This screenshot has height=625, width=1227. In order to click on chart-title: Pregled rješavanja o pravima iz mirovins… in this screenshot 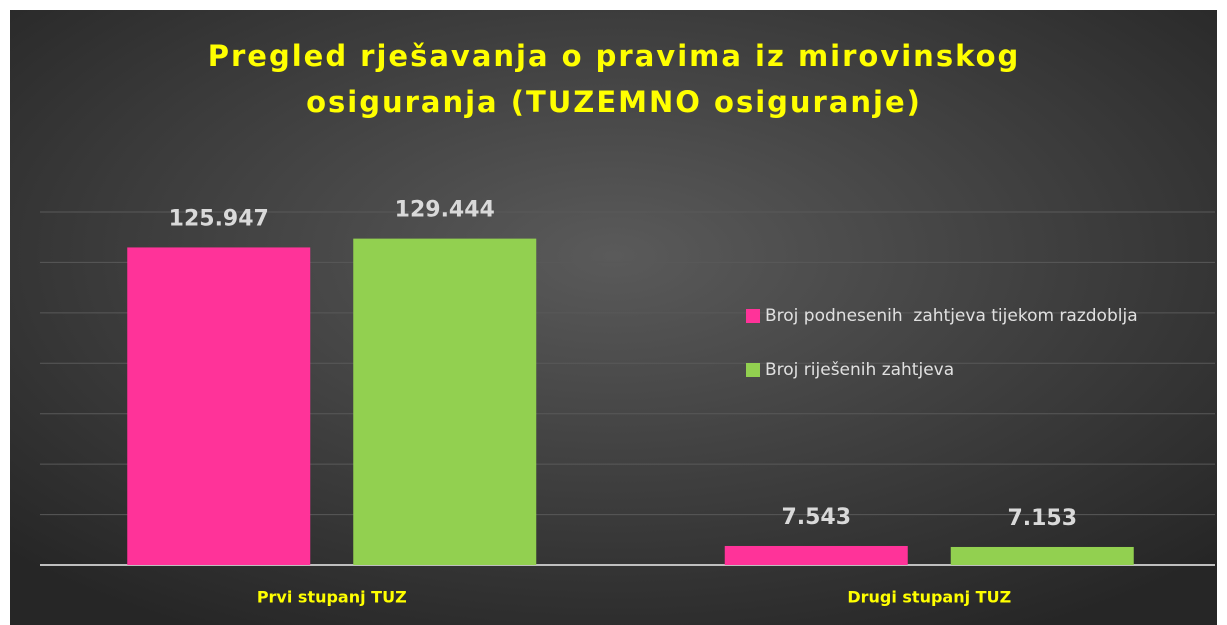, I will do `click(614, 56)`.